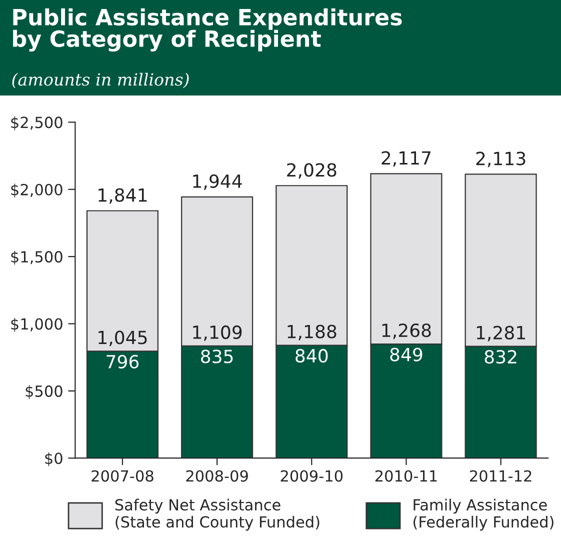 The width and height of the screenshot is (561, 558). Describe the element at coordinates (123, 476) in the screenshot. I see `x-tick-label: 2007-08` at that location.